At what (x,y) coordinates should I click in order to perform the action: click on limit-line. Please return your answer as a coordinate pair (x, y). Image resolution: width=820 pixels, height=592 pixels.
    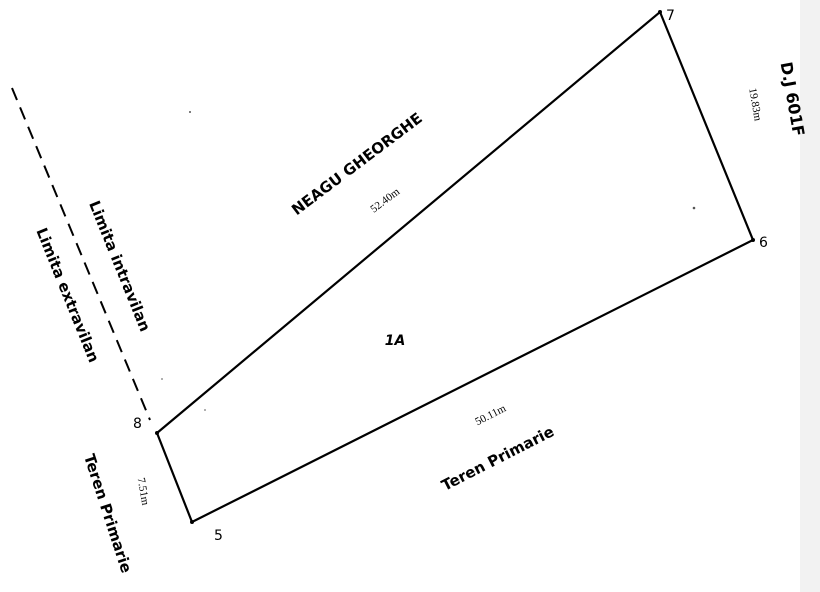
    Looking at the image, I should click on (81, 254).